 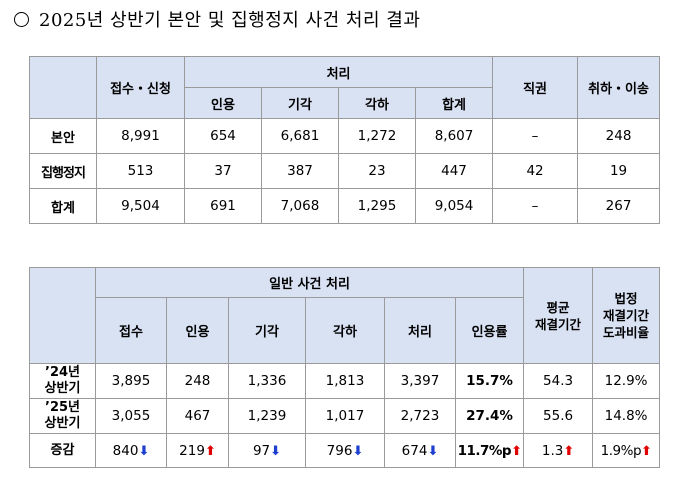 What do you see at coordinates (300, 206) in the screenshot?
I see `cell-dismiss: 7,068` at bounding box center [300, 206].